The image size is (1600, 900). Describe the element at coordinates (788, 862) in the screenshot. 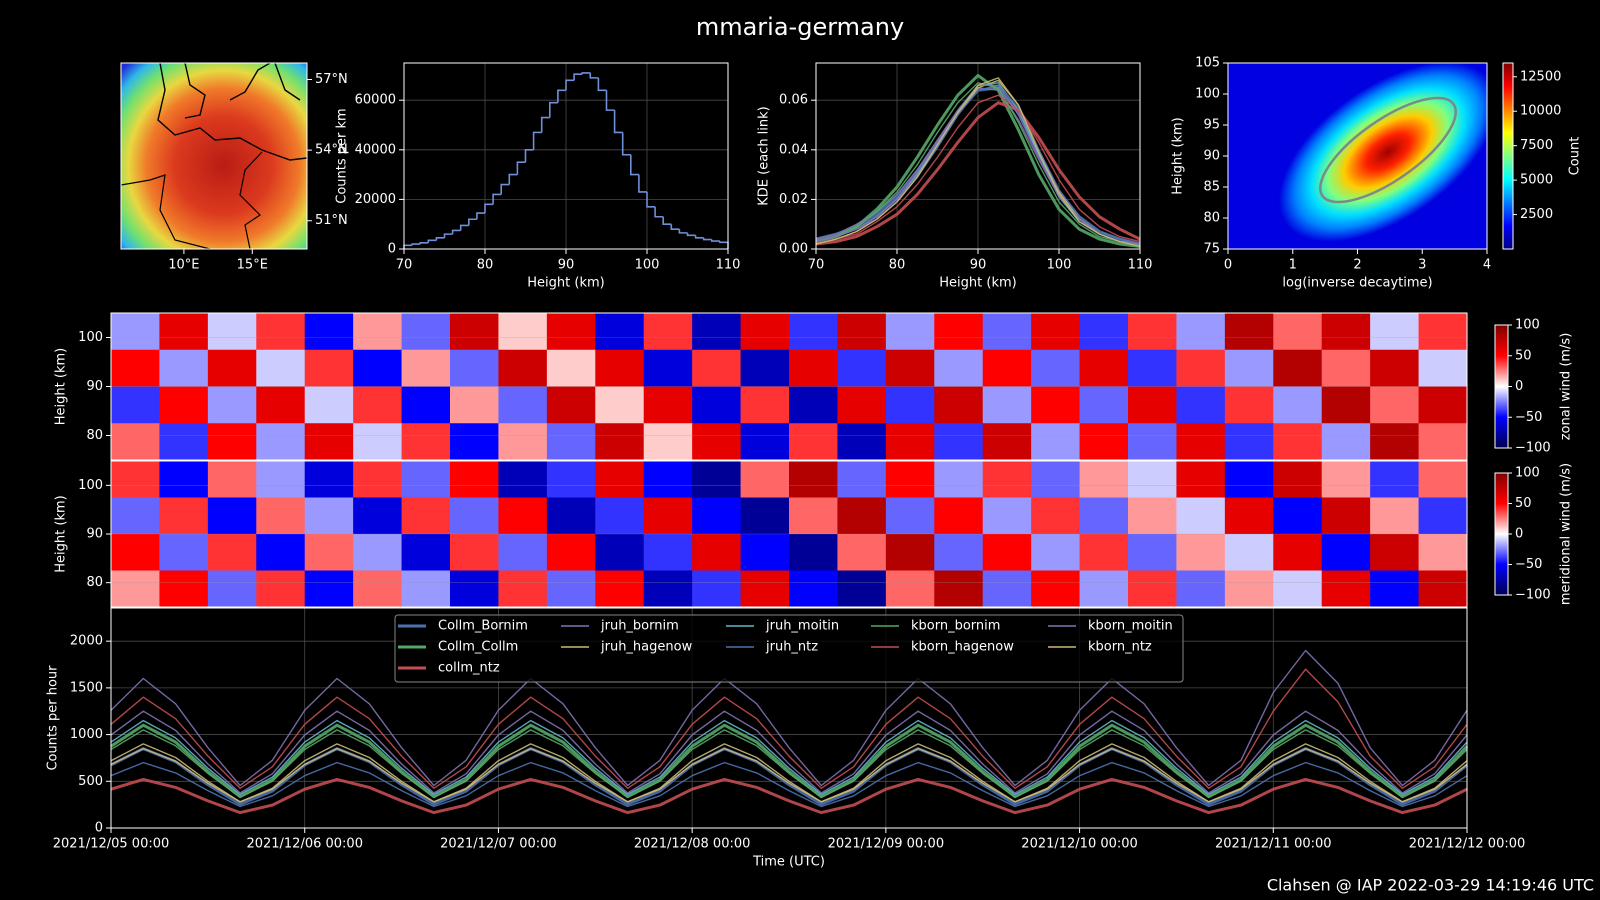

I see `x-axis-label: Time (UTC)` at that location.